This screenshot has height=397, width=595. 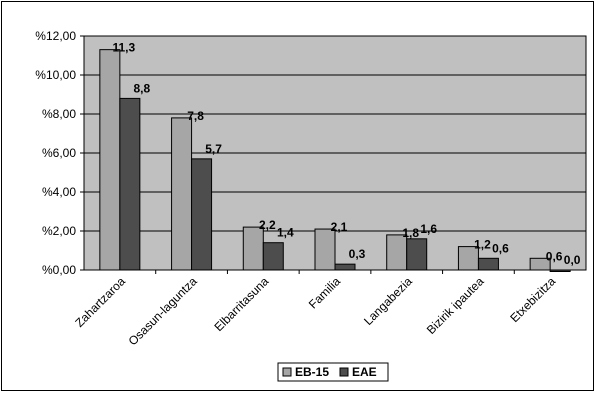 What do you see at coordinates (55, 75) in the screenshot?
I see `y-tick-label: %10,00` at bounding box center [55, 75].